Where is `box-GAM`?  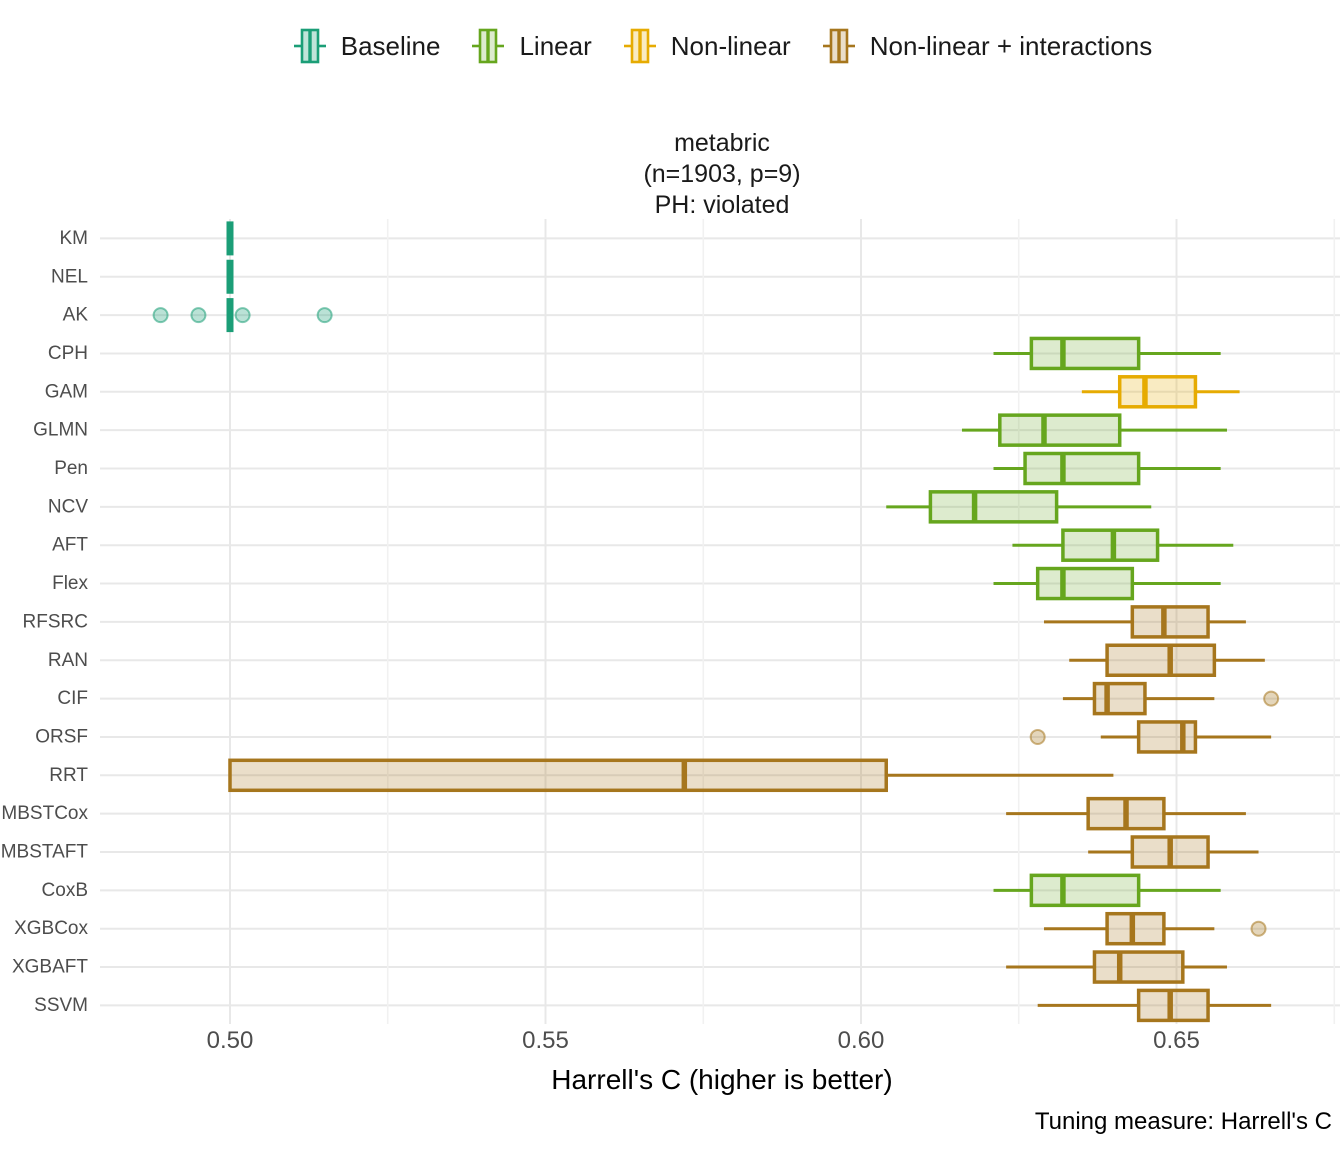 box-GAM is located at coordinates (1157, 392).